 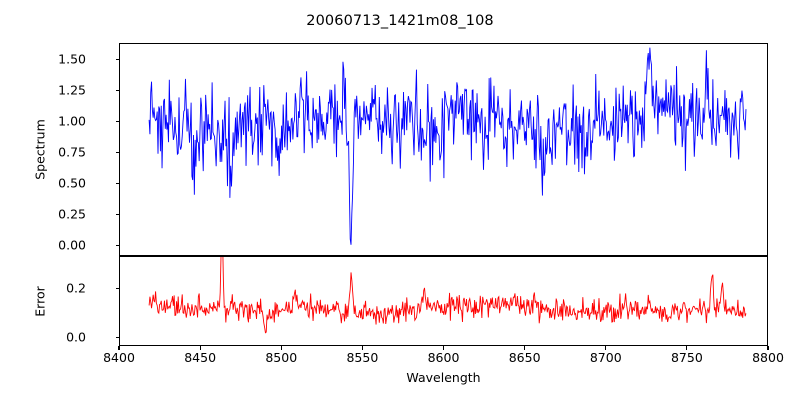 What do you see at coordinates (443, 377) in the screenshot?
I see `x-axis-label: Wavelength` at bounding box center [443, 377].